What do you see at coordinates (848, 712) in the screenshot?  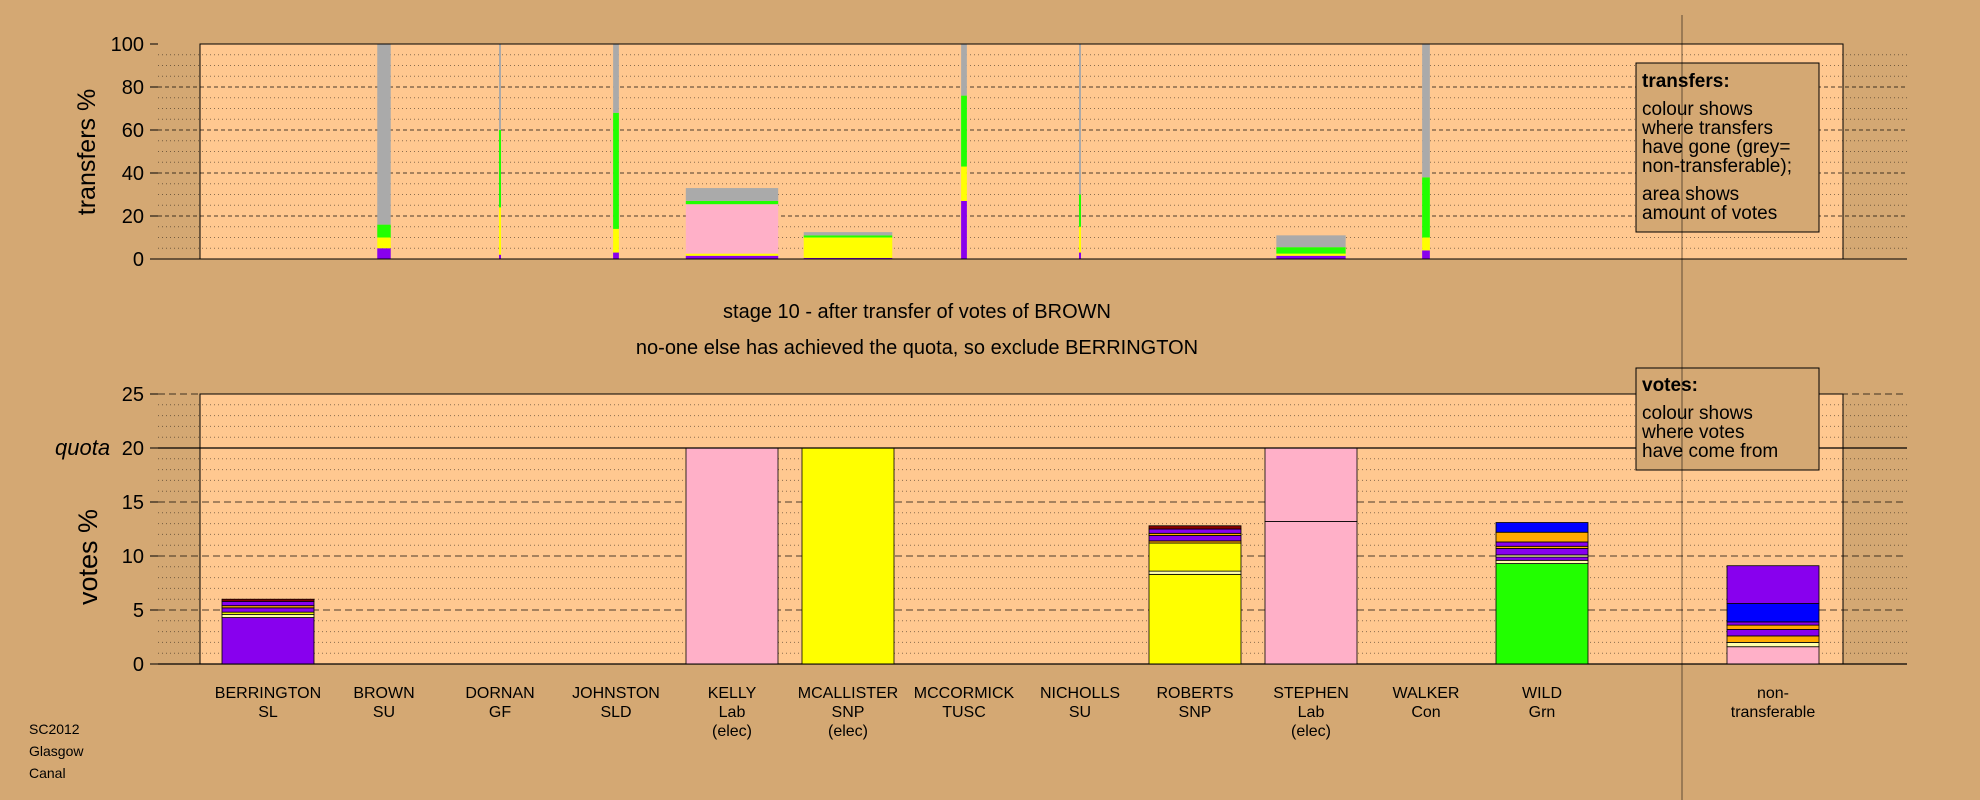 I see `candidate-label: SNP` at bounding box center [848, 712].